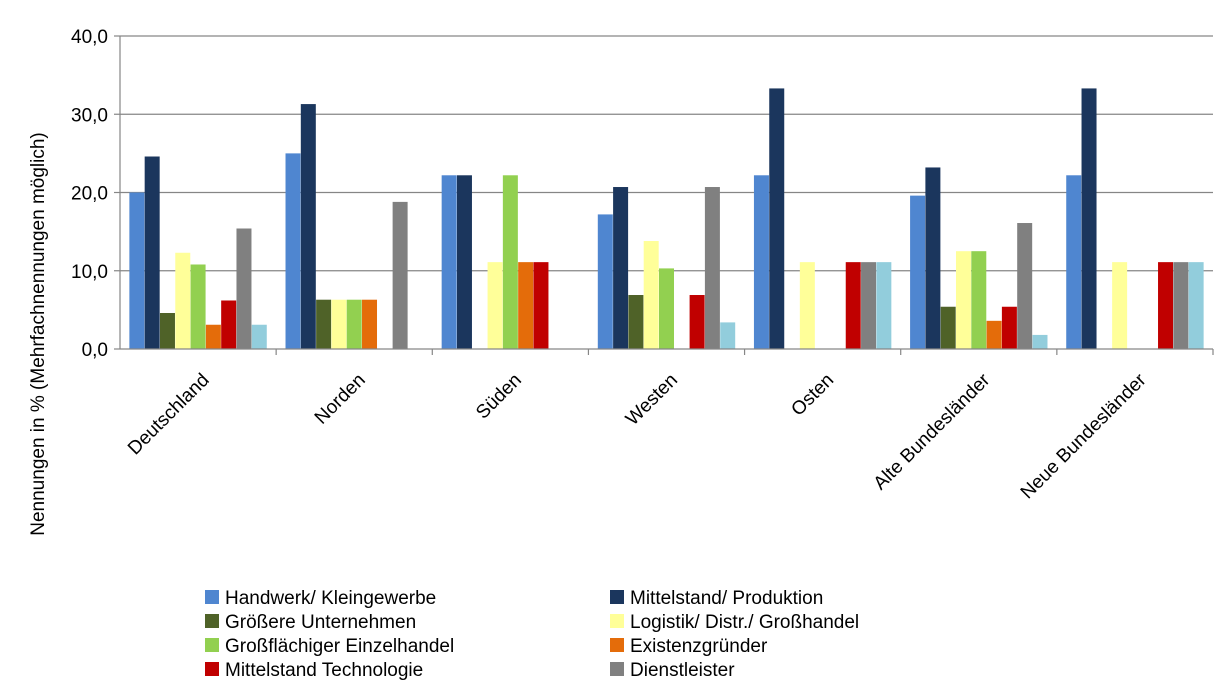 The image size is (1217, 693). What do you see at coordinates (652, 400) in the screenshot?
I see `x-category-label: Westen` at bounding box center [652, 400].